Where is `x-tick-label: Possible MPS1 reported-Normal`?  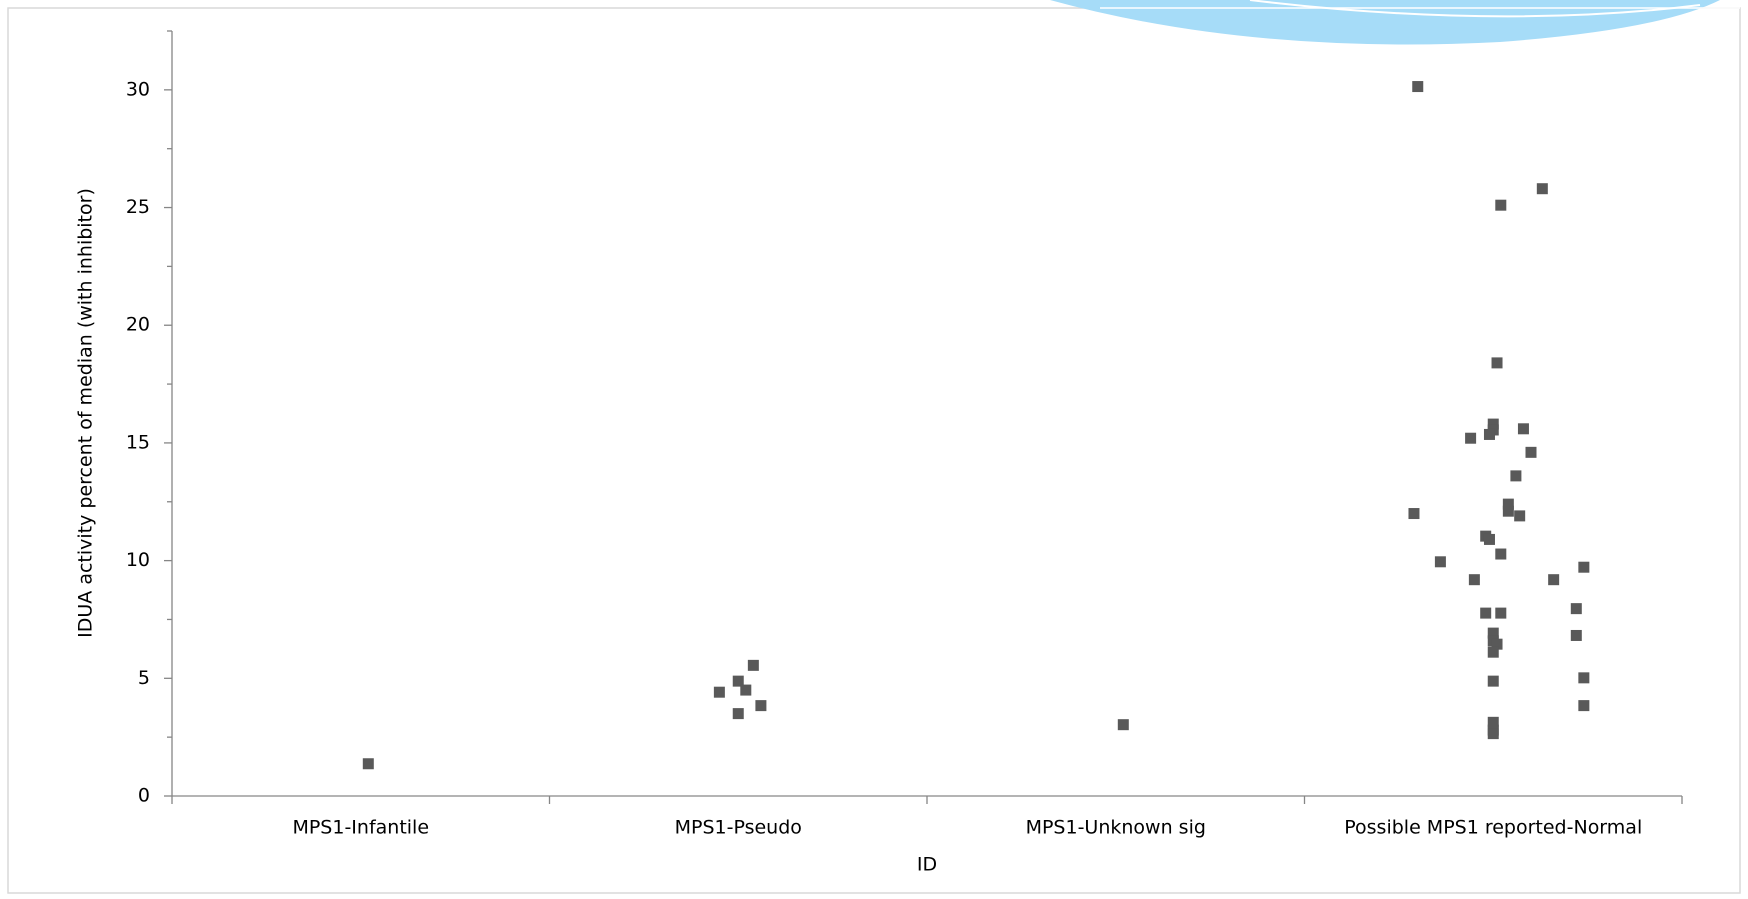 x-tick-label: Possible MPS1 reported-Normal is located at coordinates (1493, 828).